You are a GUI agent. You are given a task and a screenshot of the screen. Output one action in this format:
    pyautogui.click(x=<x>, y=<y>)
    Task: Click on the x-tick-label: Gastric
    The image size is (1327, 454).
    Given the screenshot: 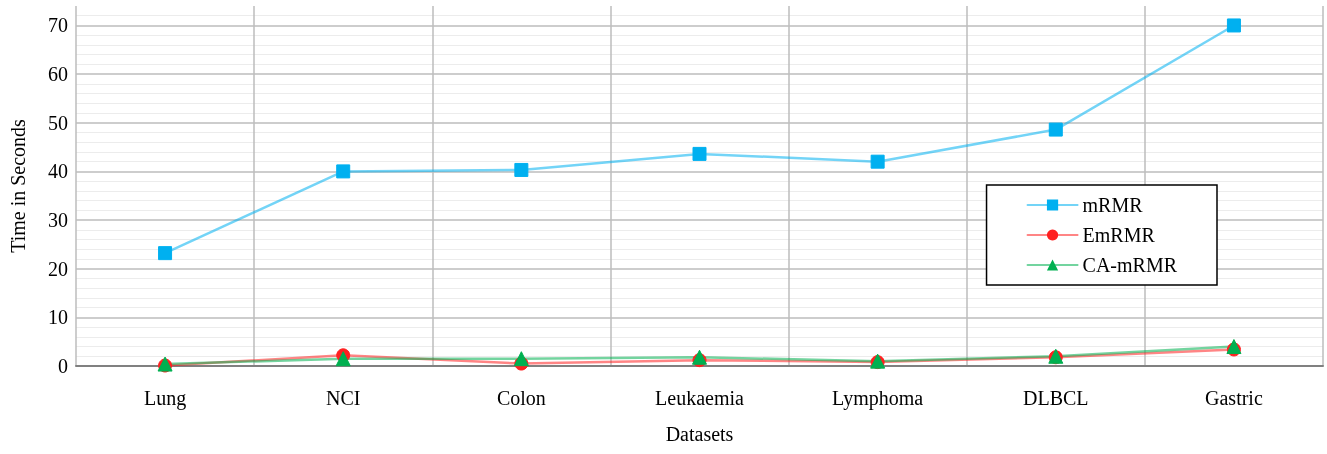 What is the action you would take?
    pyautogui.click(x=1234, y=398)
    